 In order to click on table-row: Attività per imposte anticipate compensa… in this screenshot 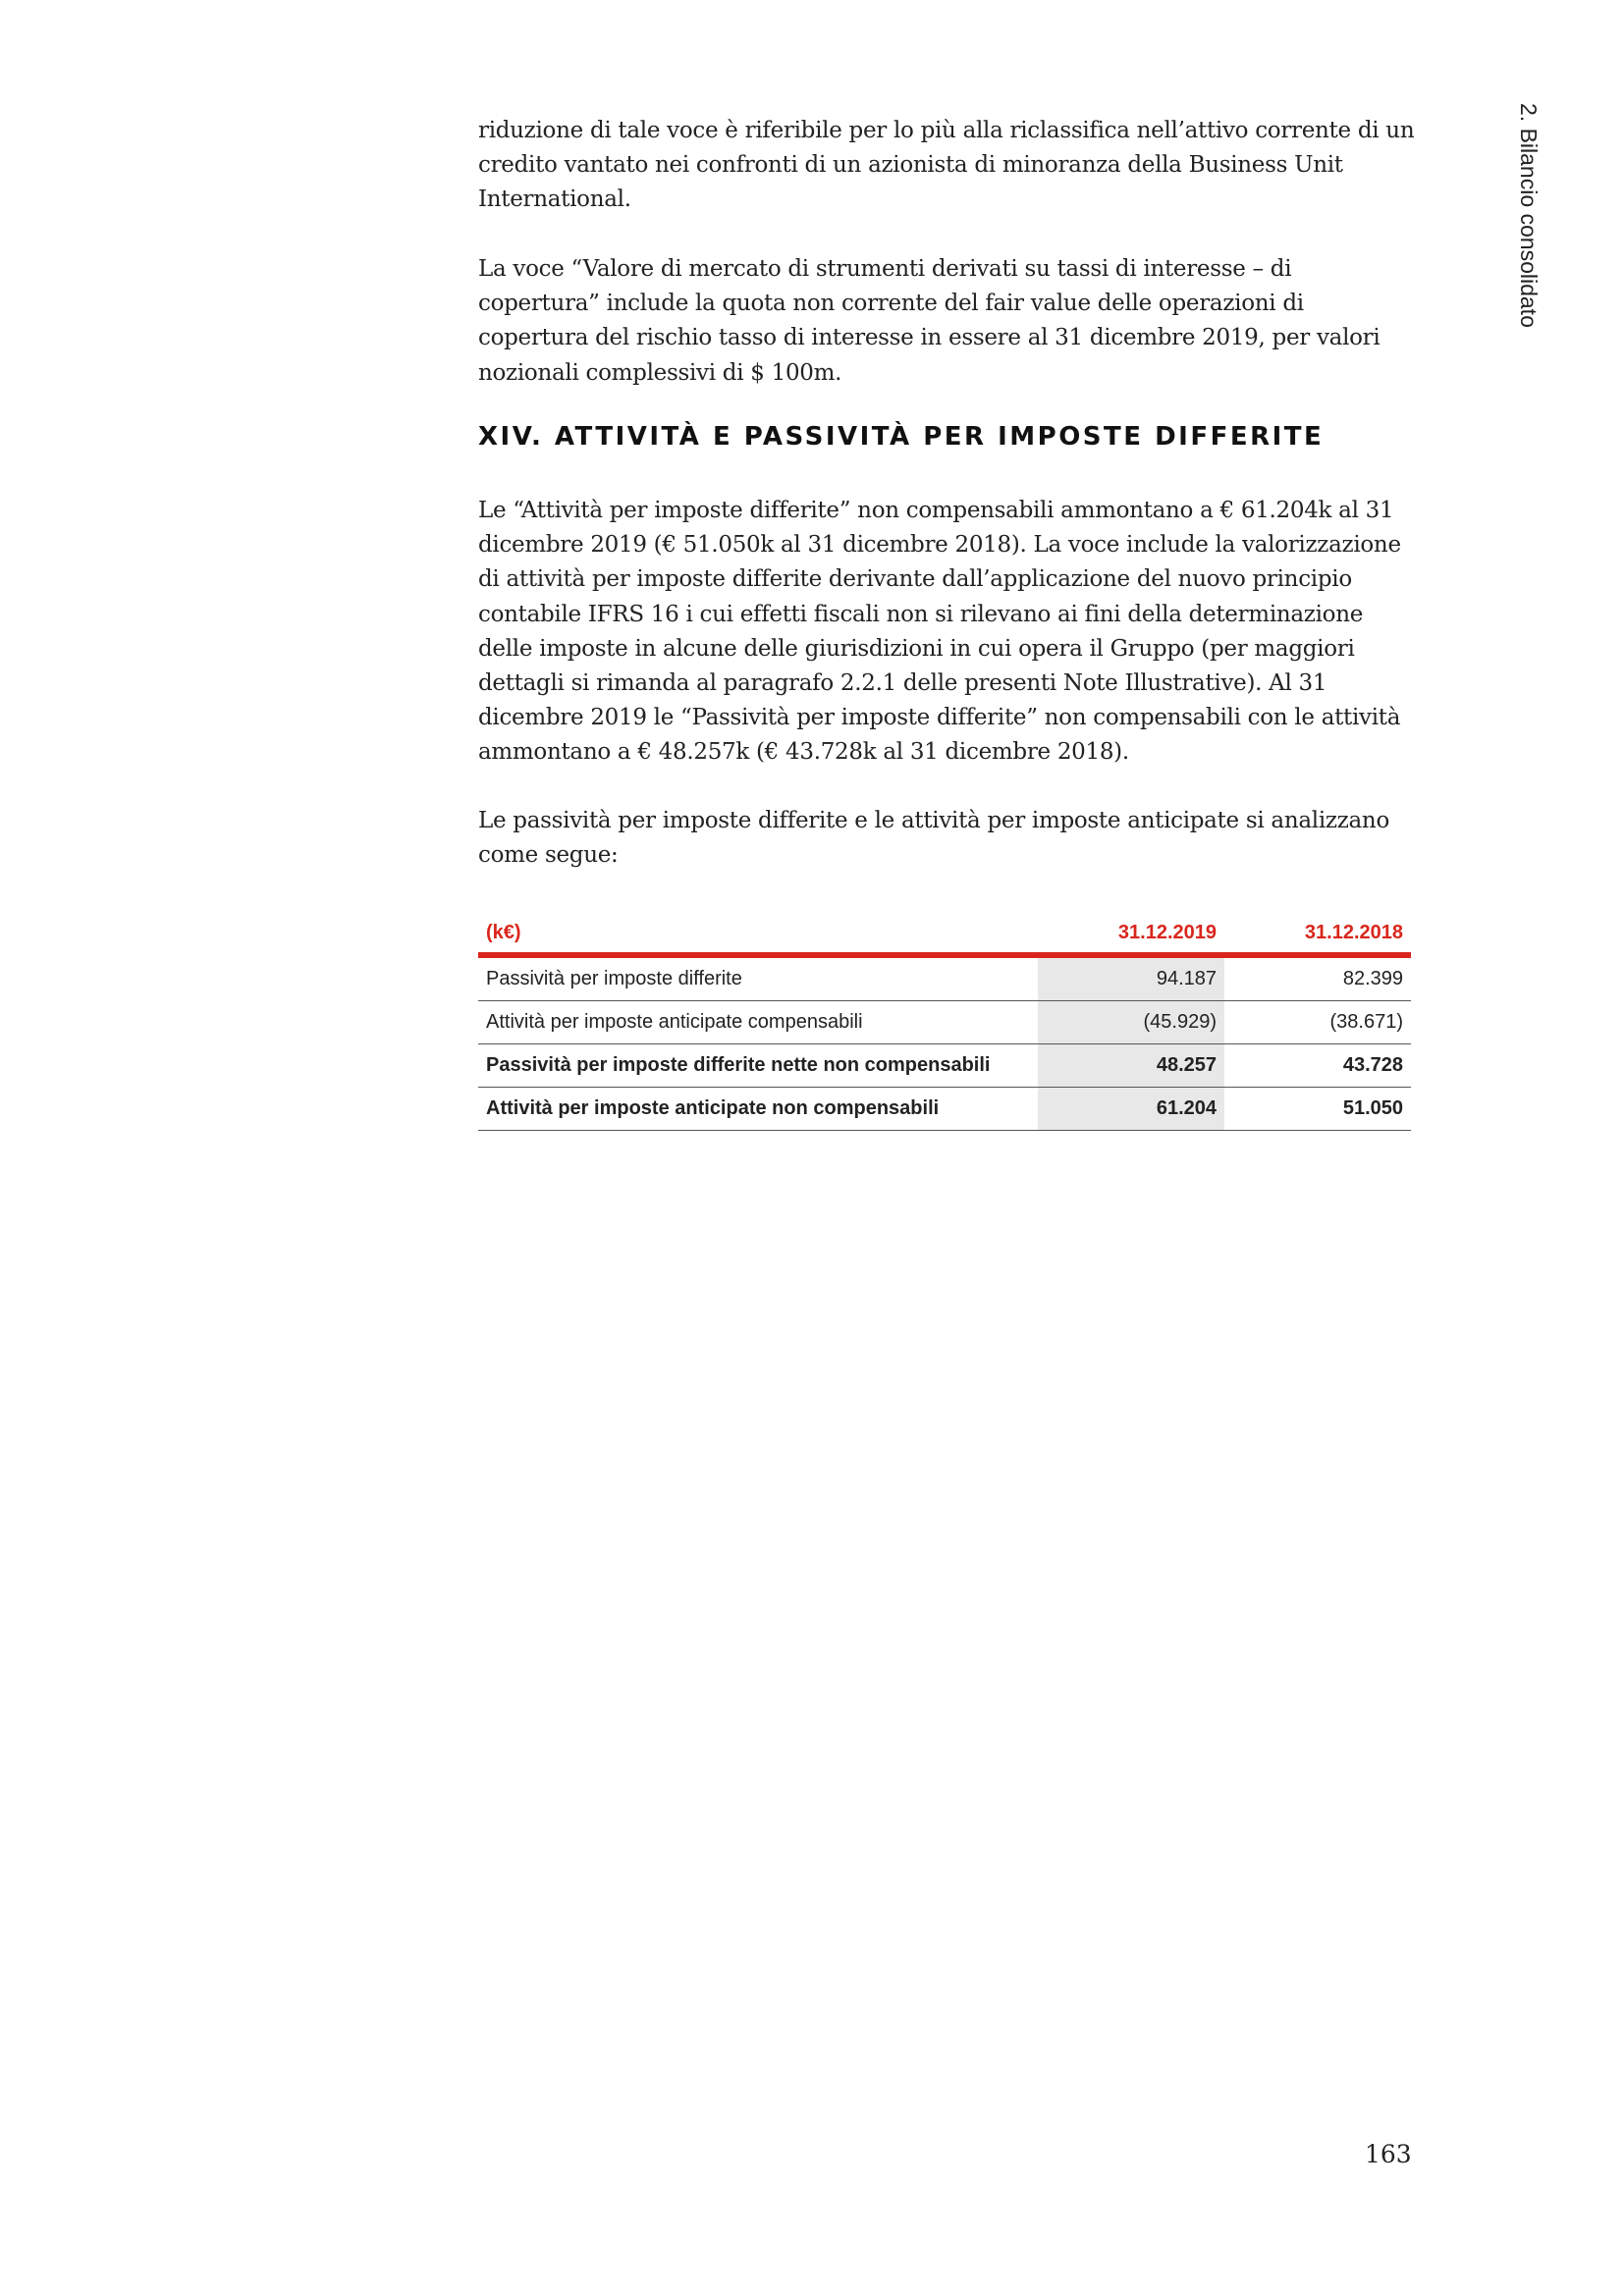, I will do `click(944, 1022)`.